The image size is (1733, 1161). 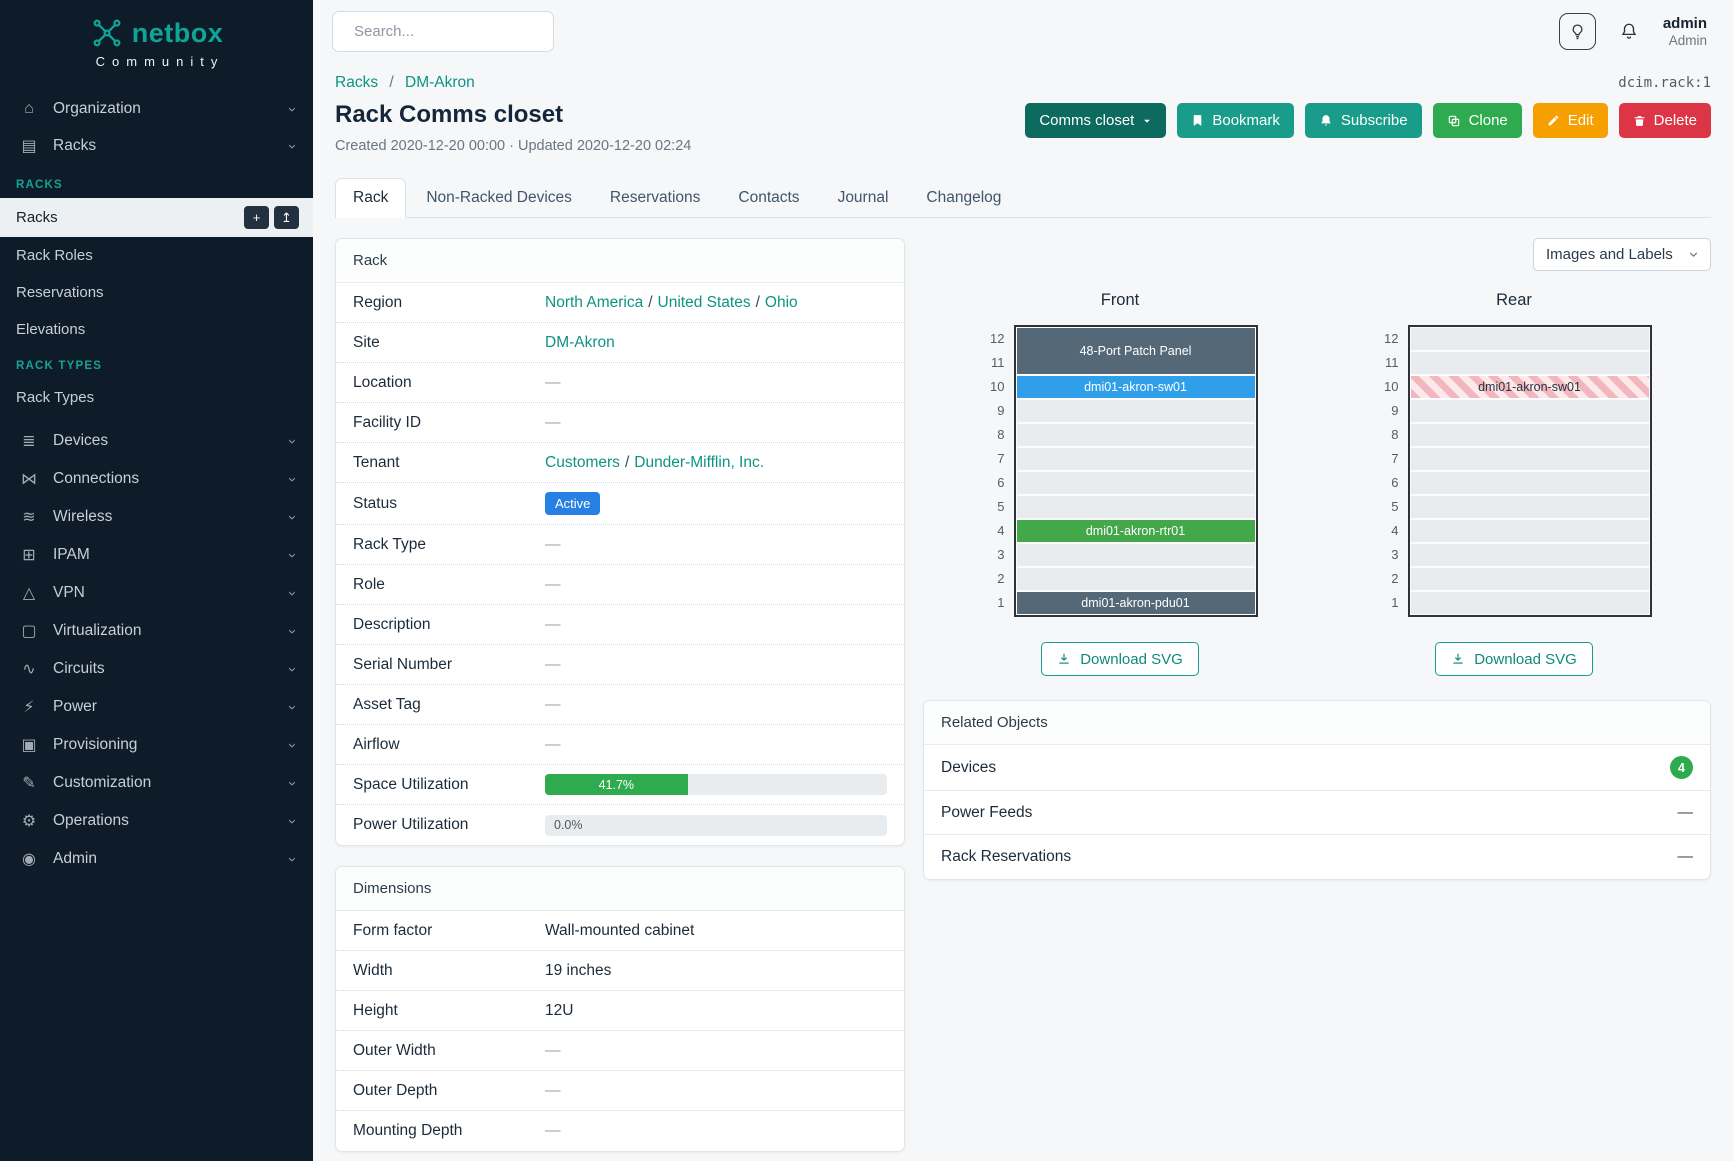 I want to click on user-menu: admin Admin, so click(x=1685, y=31).